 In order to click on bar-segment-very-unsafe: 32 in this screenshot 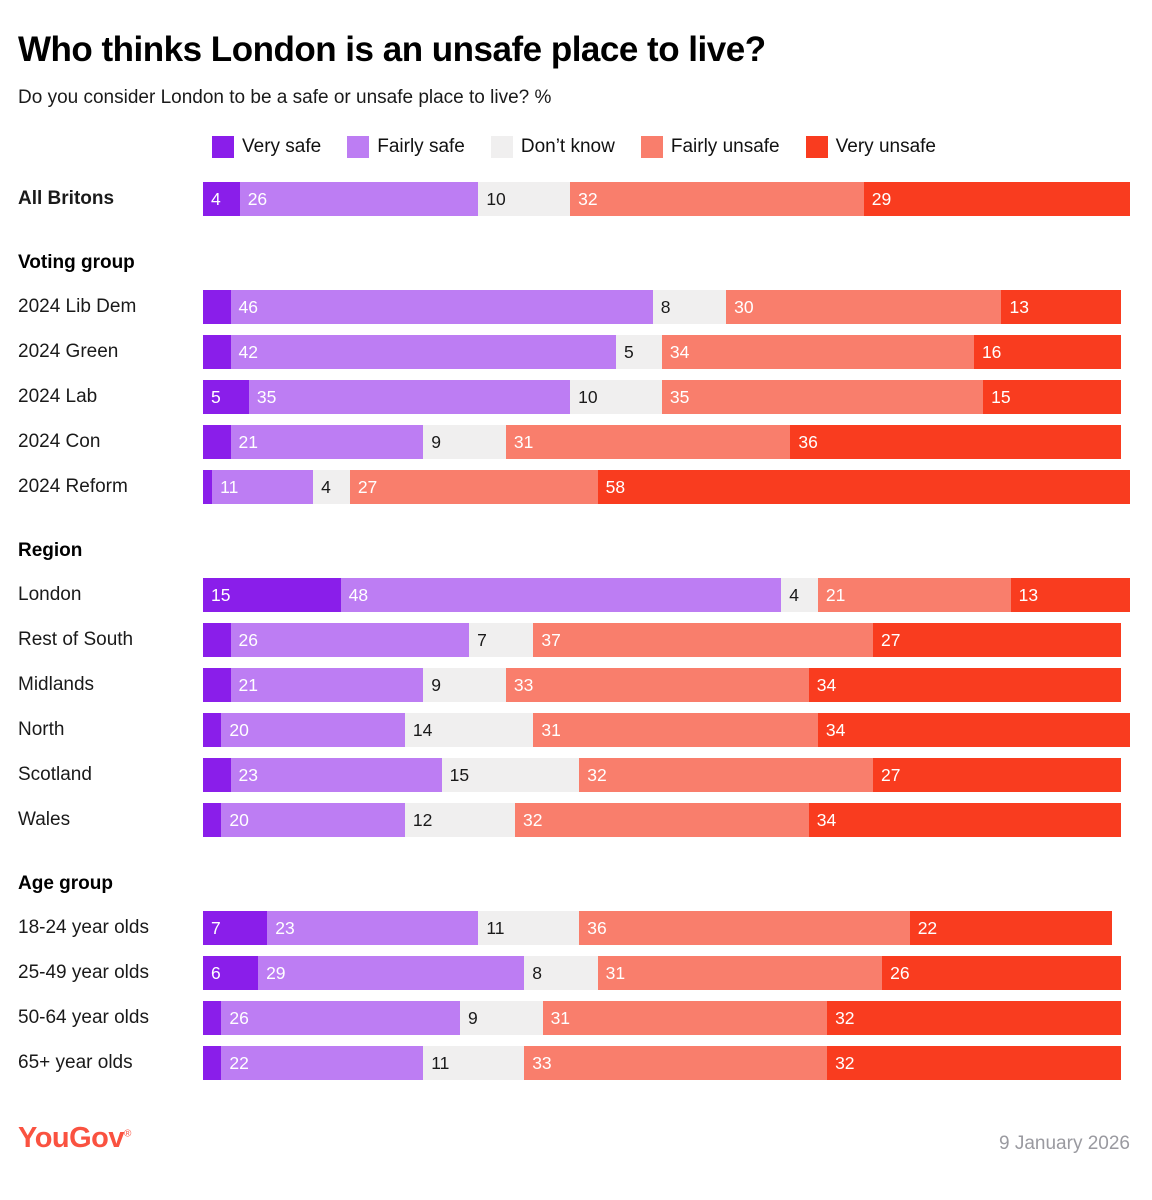, I will do `click(974, 1063)`.